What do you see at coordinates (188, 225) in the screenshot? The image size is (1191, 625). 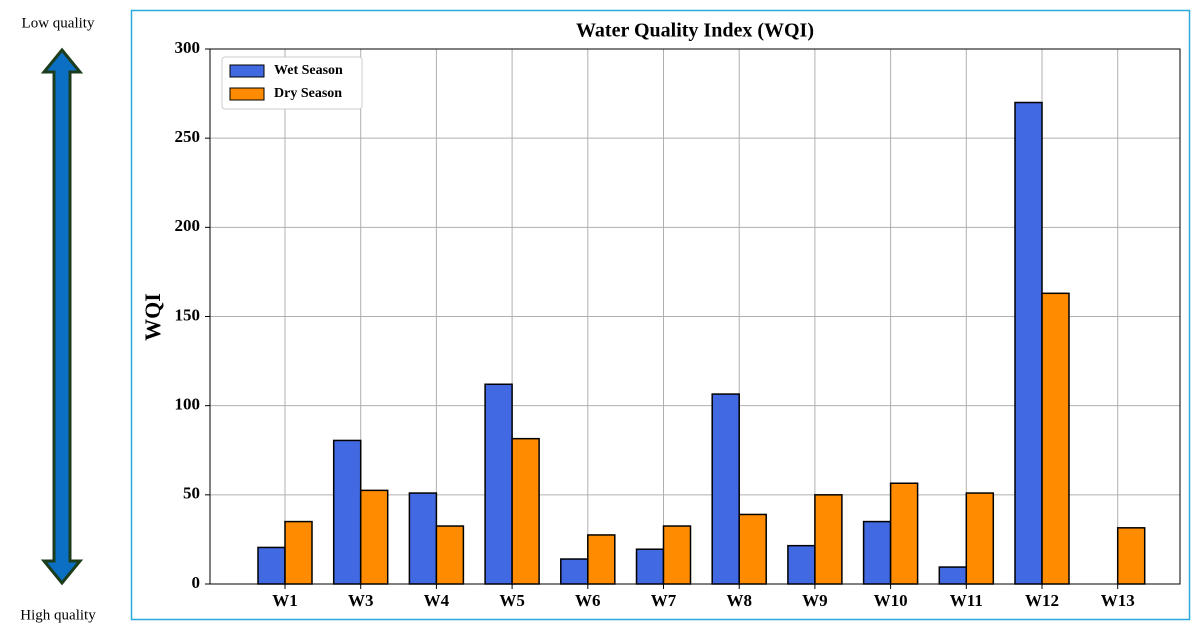 I see `y-tick-label: 200` at bounding box center [188, 225].